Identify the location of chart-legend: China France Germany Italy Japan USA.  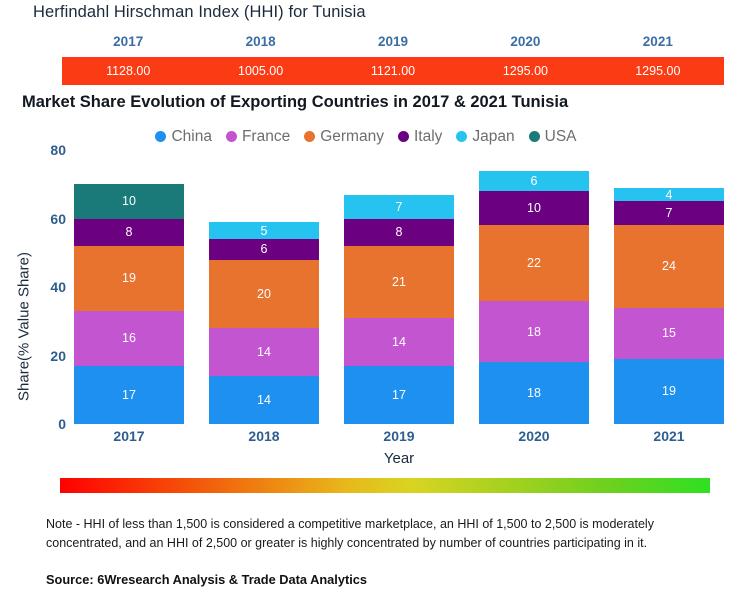
(366, 136).